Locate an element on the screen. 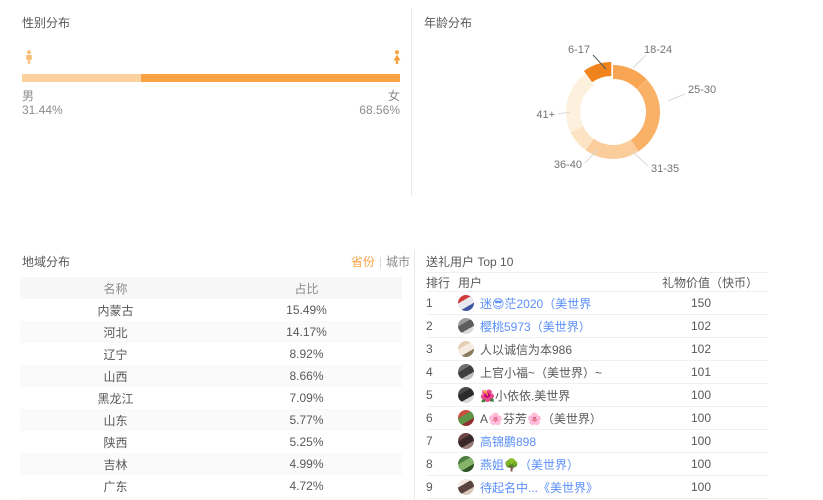  gift-rank: 3 is located at coordinates (429, 349).